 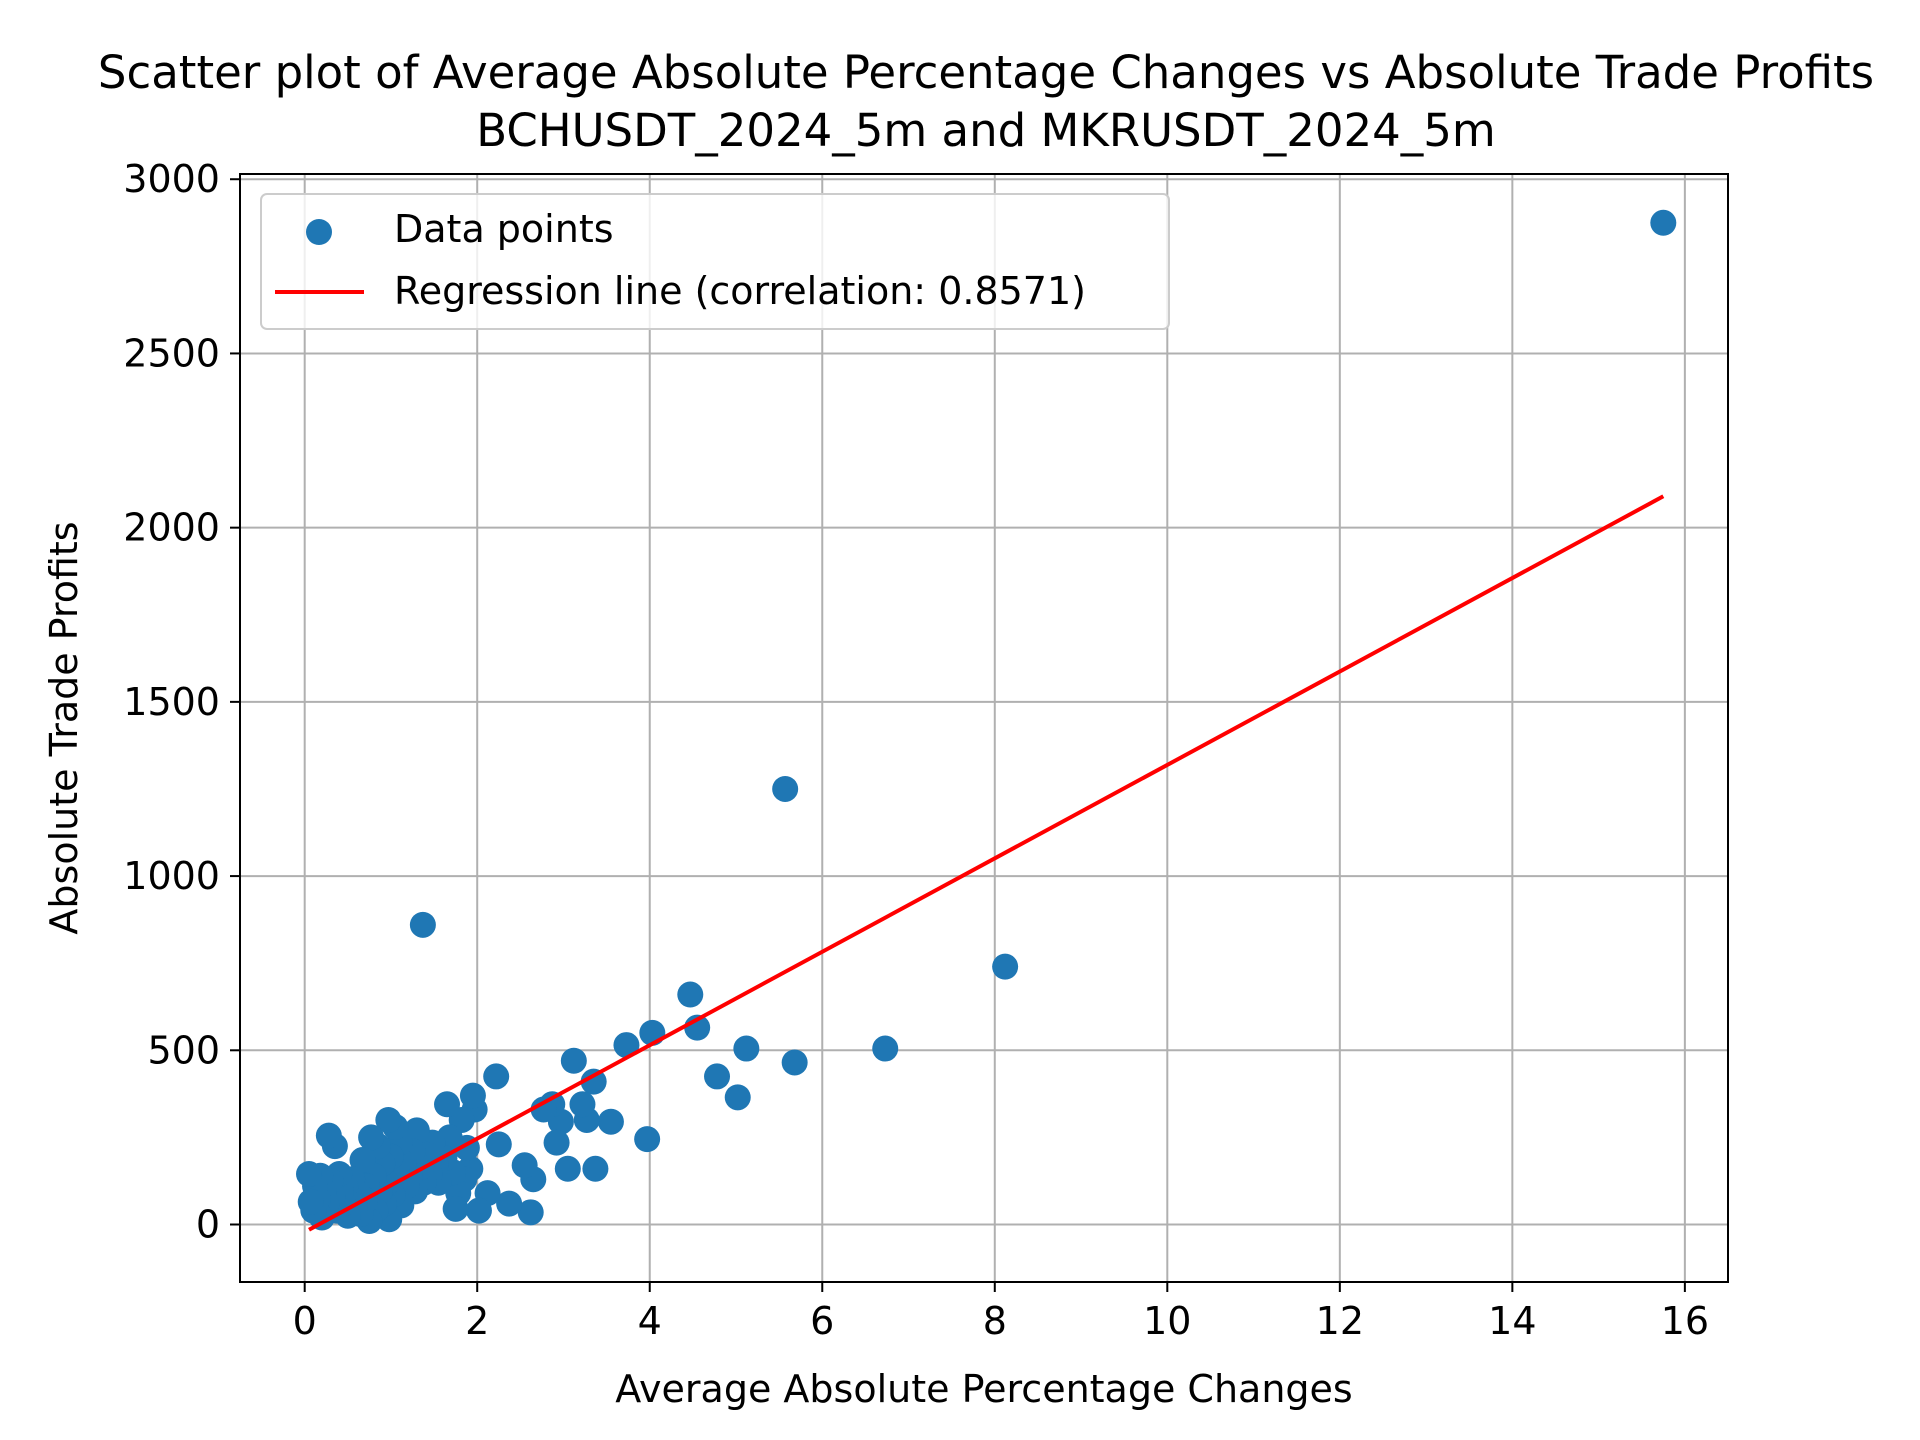 What do you see at coordinates (64, 727) in the screenshot?
I see `y-axis-label: Absolute Trade Profits` at bounding box center [64, 727].